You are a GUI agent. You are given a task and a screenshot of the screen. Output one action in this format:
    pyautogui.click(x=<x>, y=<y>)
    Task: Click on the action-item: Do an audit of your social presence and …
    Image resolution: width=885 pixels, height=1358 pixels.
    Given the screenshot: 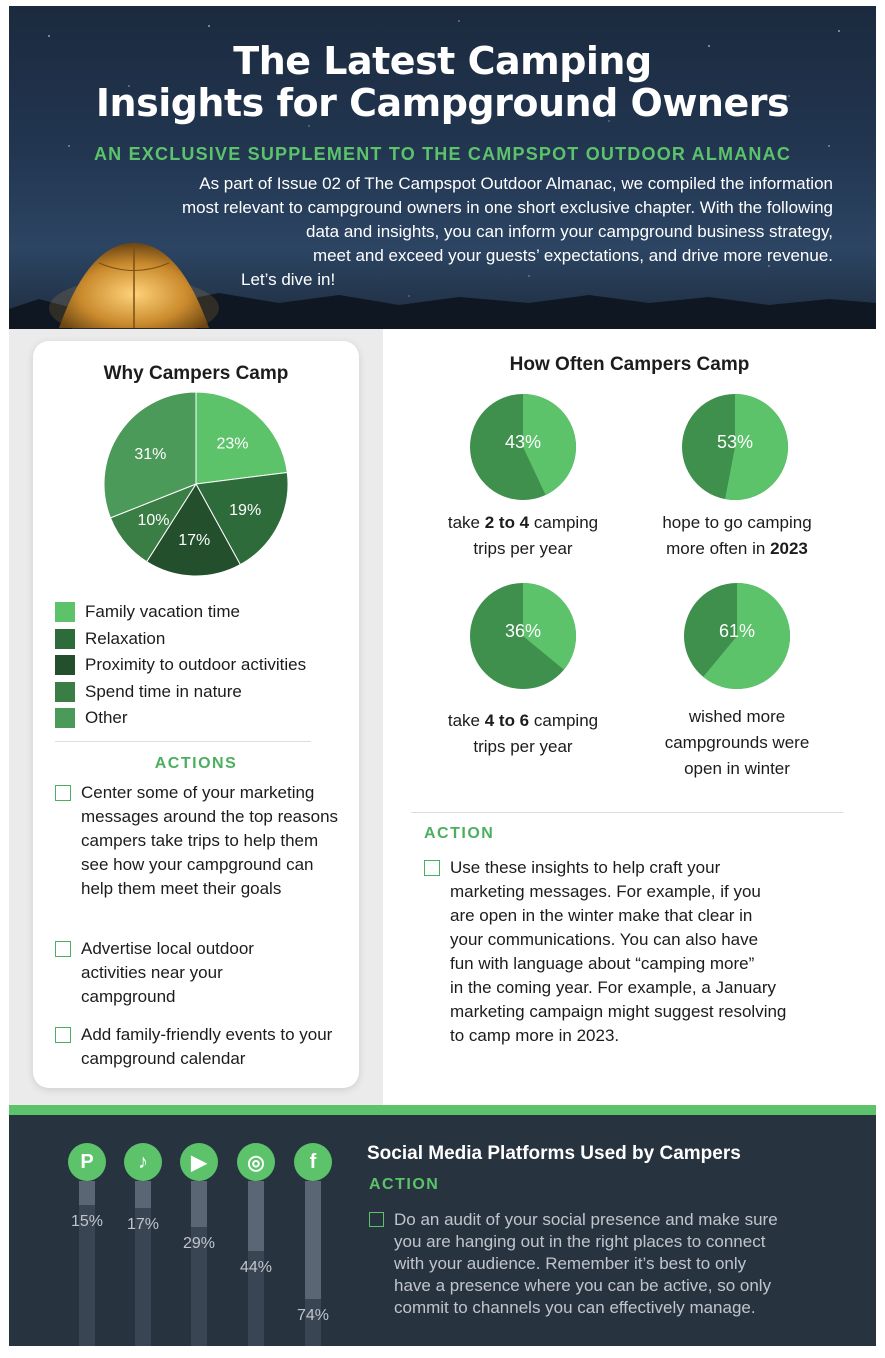 What is the action you would take?
    pyautogui.click(x=609, y=1264)
    